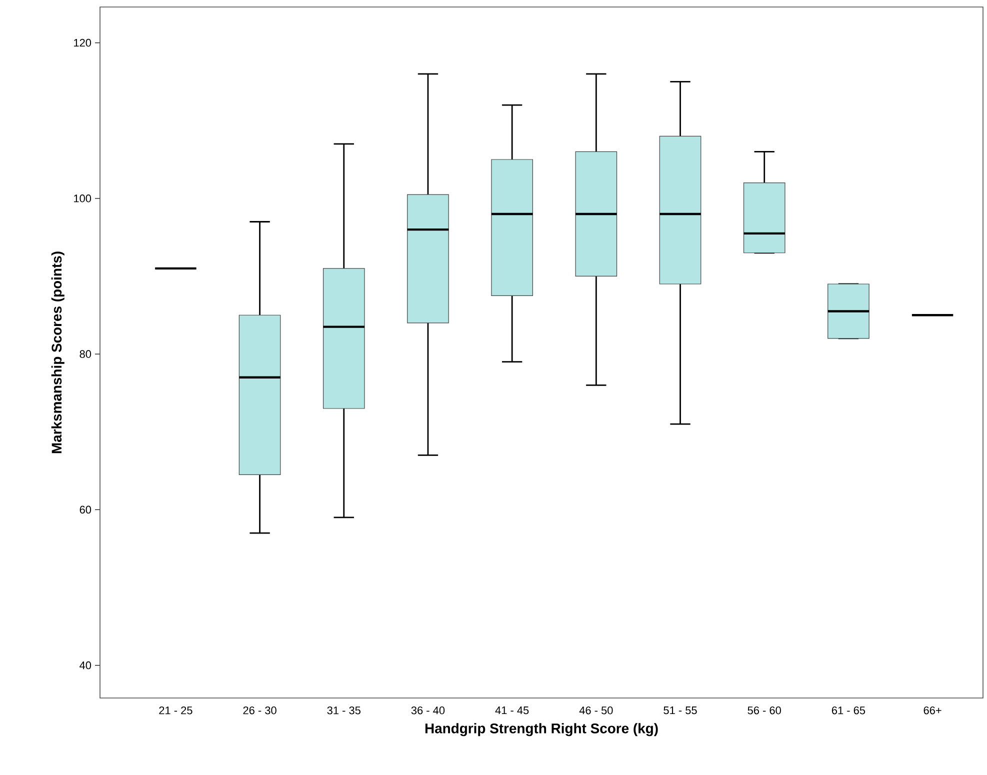  What do you see at coordinates (259, 710) in the screenshot?
I see `x-tick-label: 26 - 30` at bounding box center [259, 710].